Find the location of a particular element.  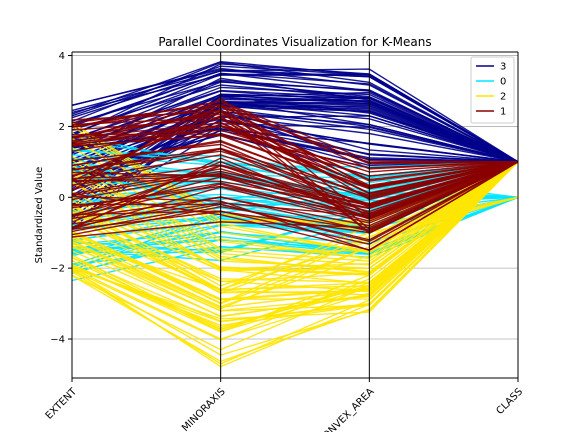

legend-label-0: 0 is located at coordinates (503, 82).